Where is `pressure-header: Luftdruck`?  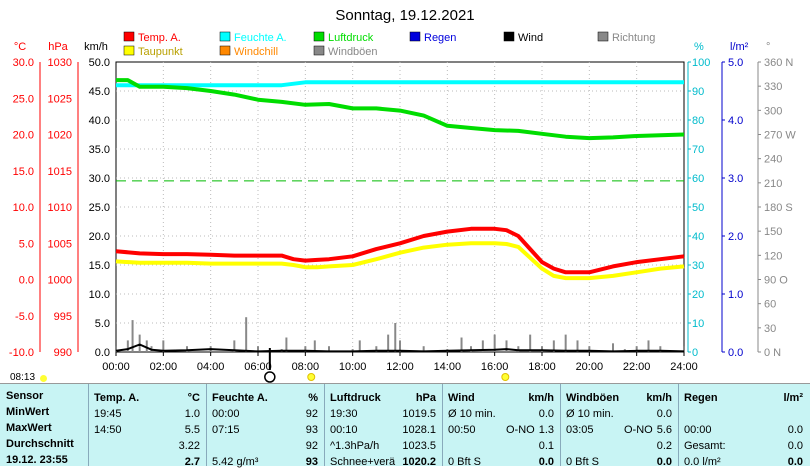 pressure-header: Luftdruck is located at coordinates (355, 398).